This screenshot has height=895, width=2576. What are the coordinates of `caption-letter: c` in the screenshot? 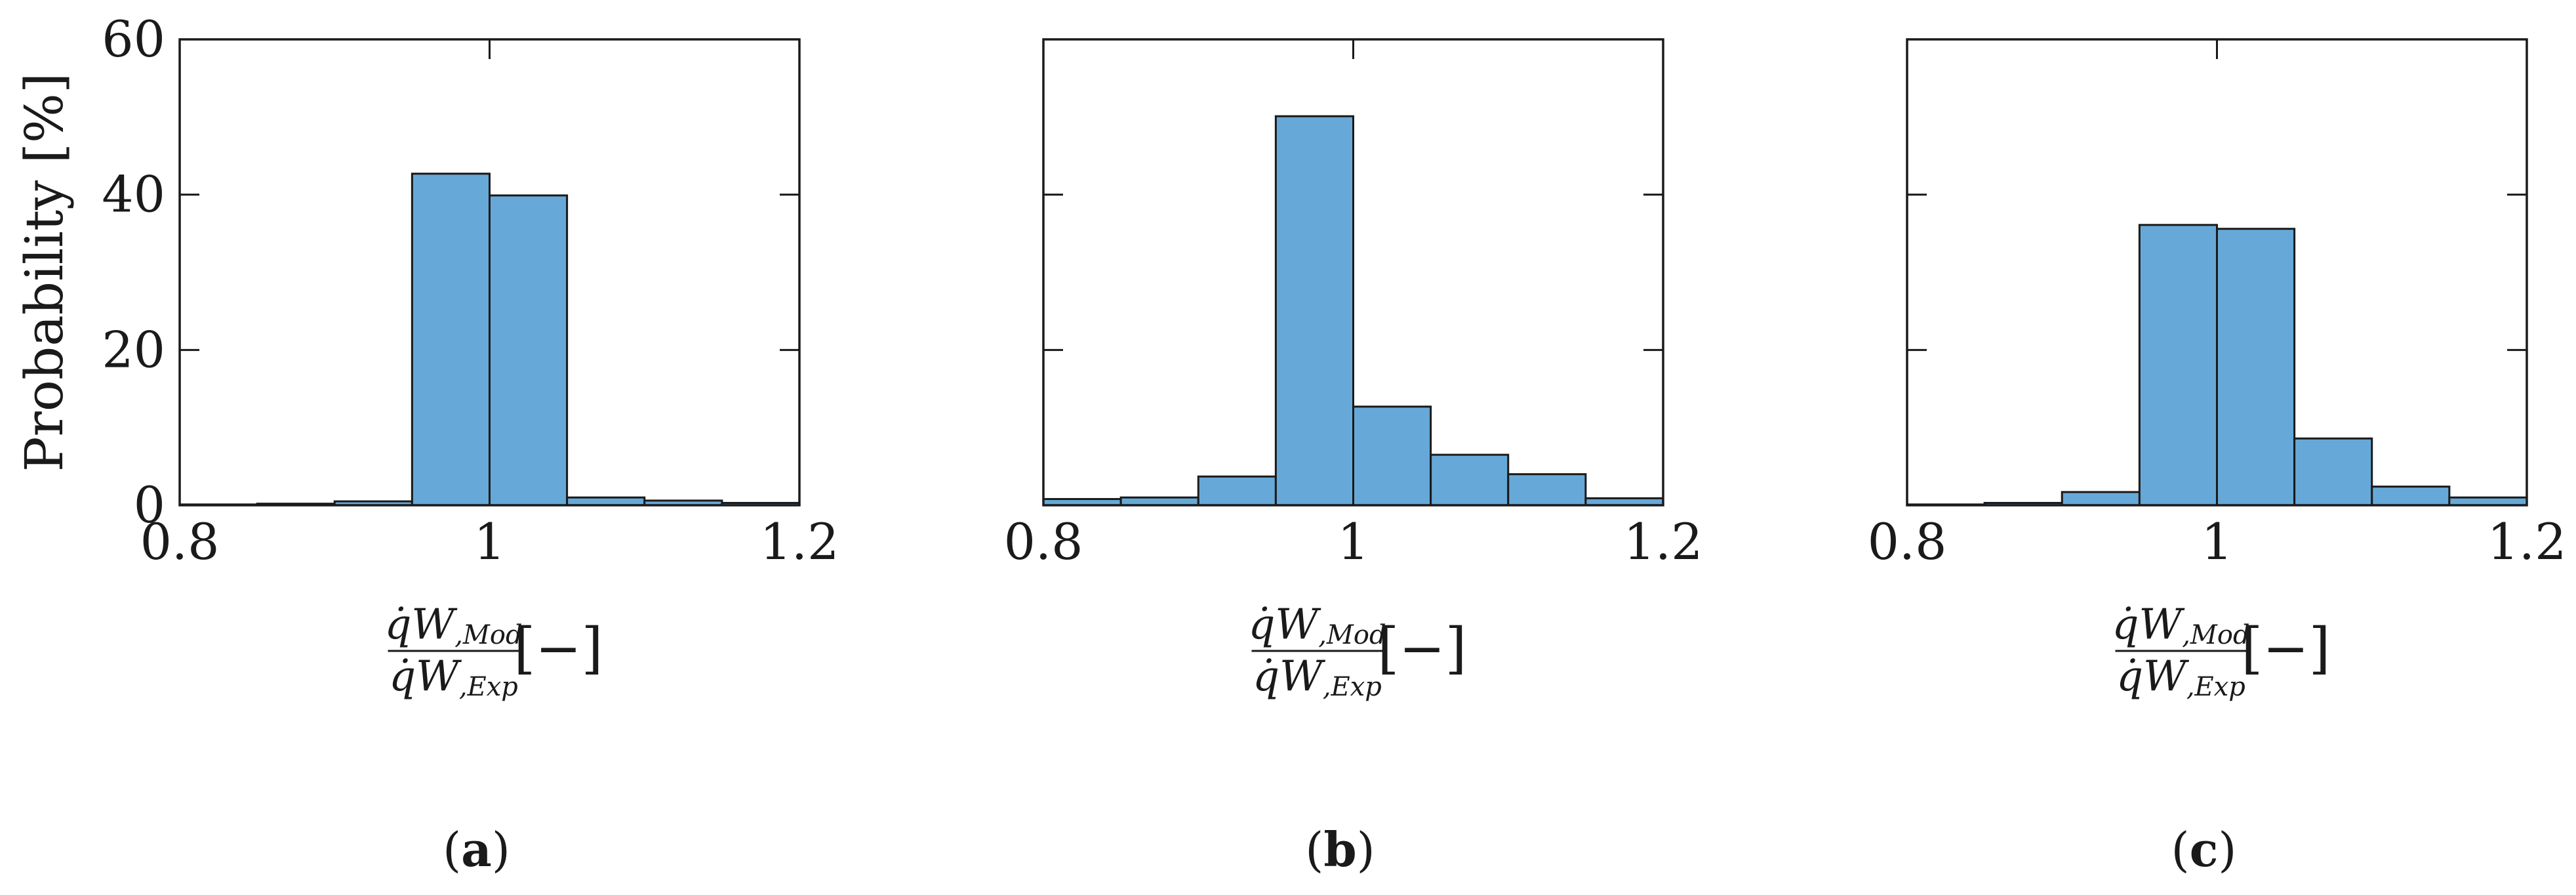 It's located at (2204, 849).